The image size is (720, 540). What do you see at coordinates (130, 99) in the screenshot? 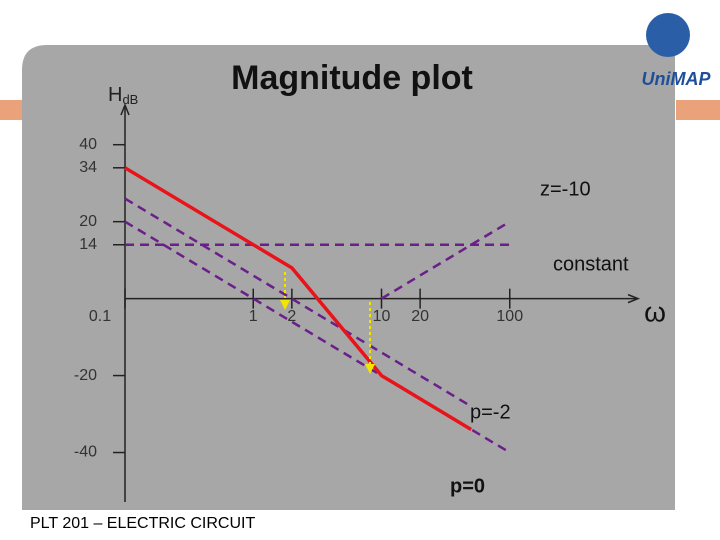
I see `y-label-sub: dB` at bounding box center [130, 99].